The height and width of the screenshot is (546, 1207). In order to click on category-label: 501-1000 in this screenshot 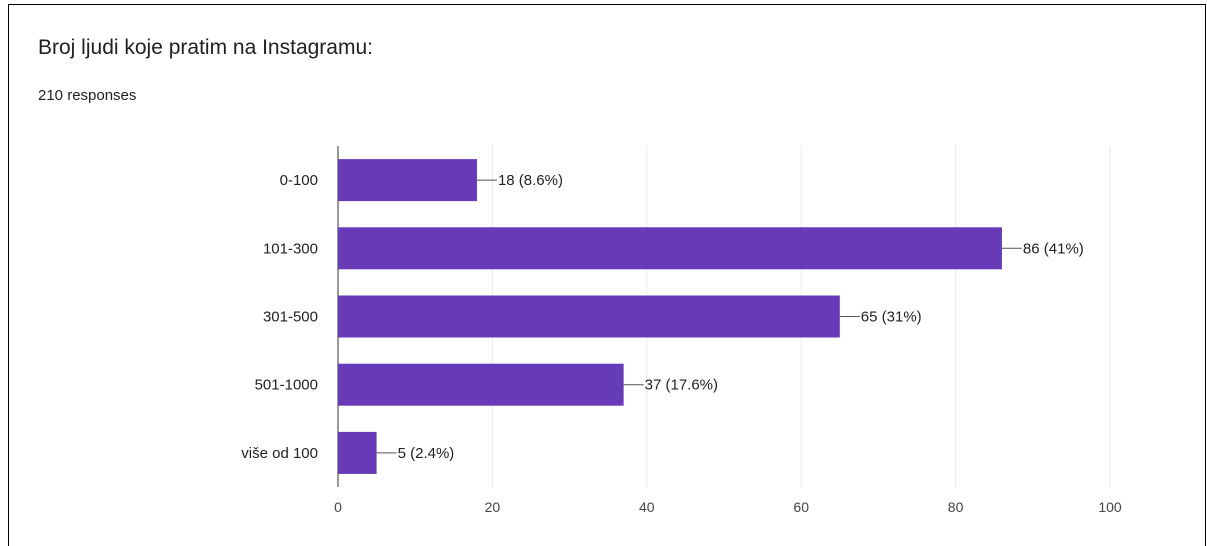, I will do `click(286, 385)`.